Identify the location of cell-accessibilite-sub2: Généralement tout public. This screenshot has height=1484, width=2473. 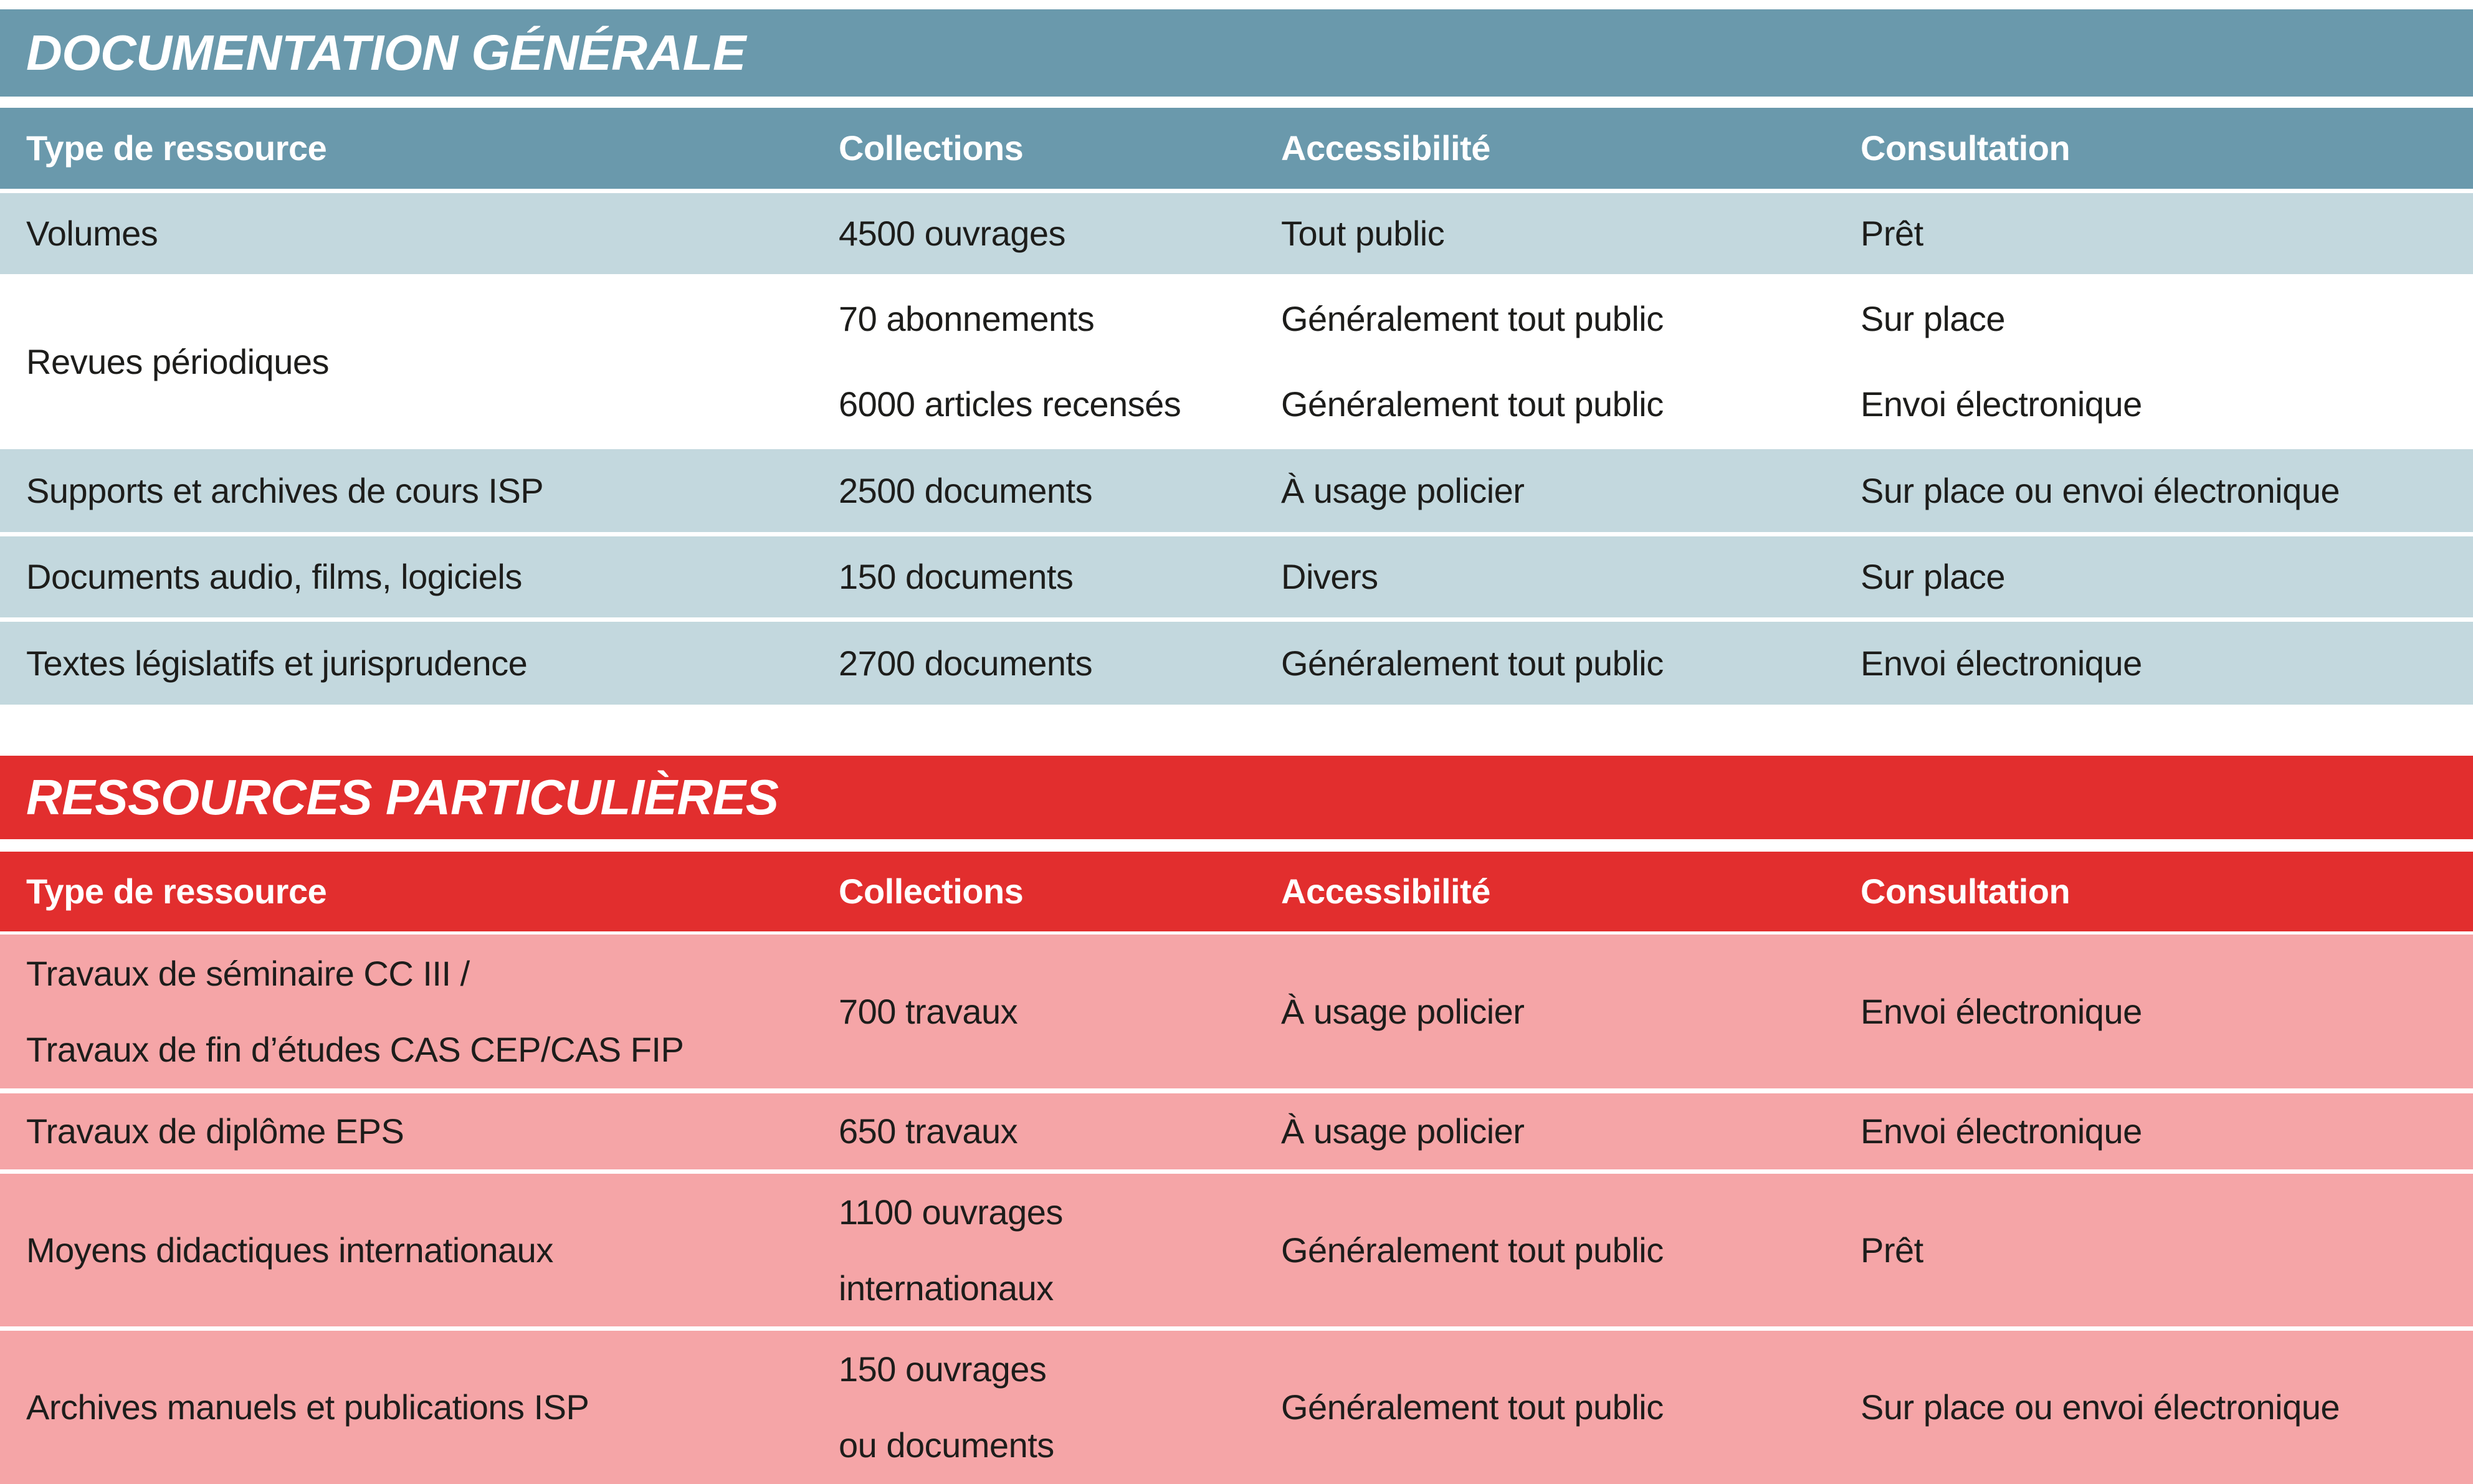
(1473, 404).